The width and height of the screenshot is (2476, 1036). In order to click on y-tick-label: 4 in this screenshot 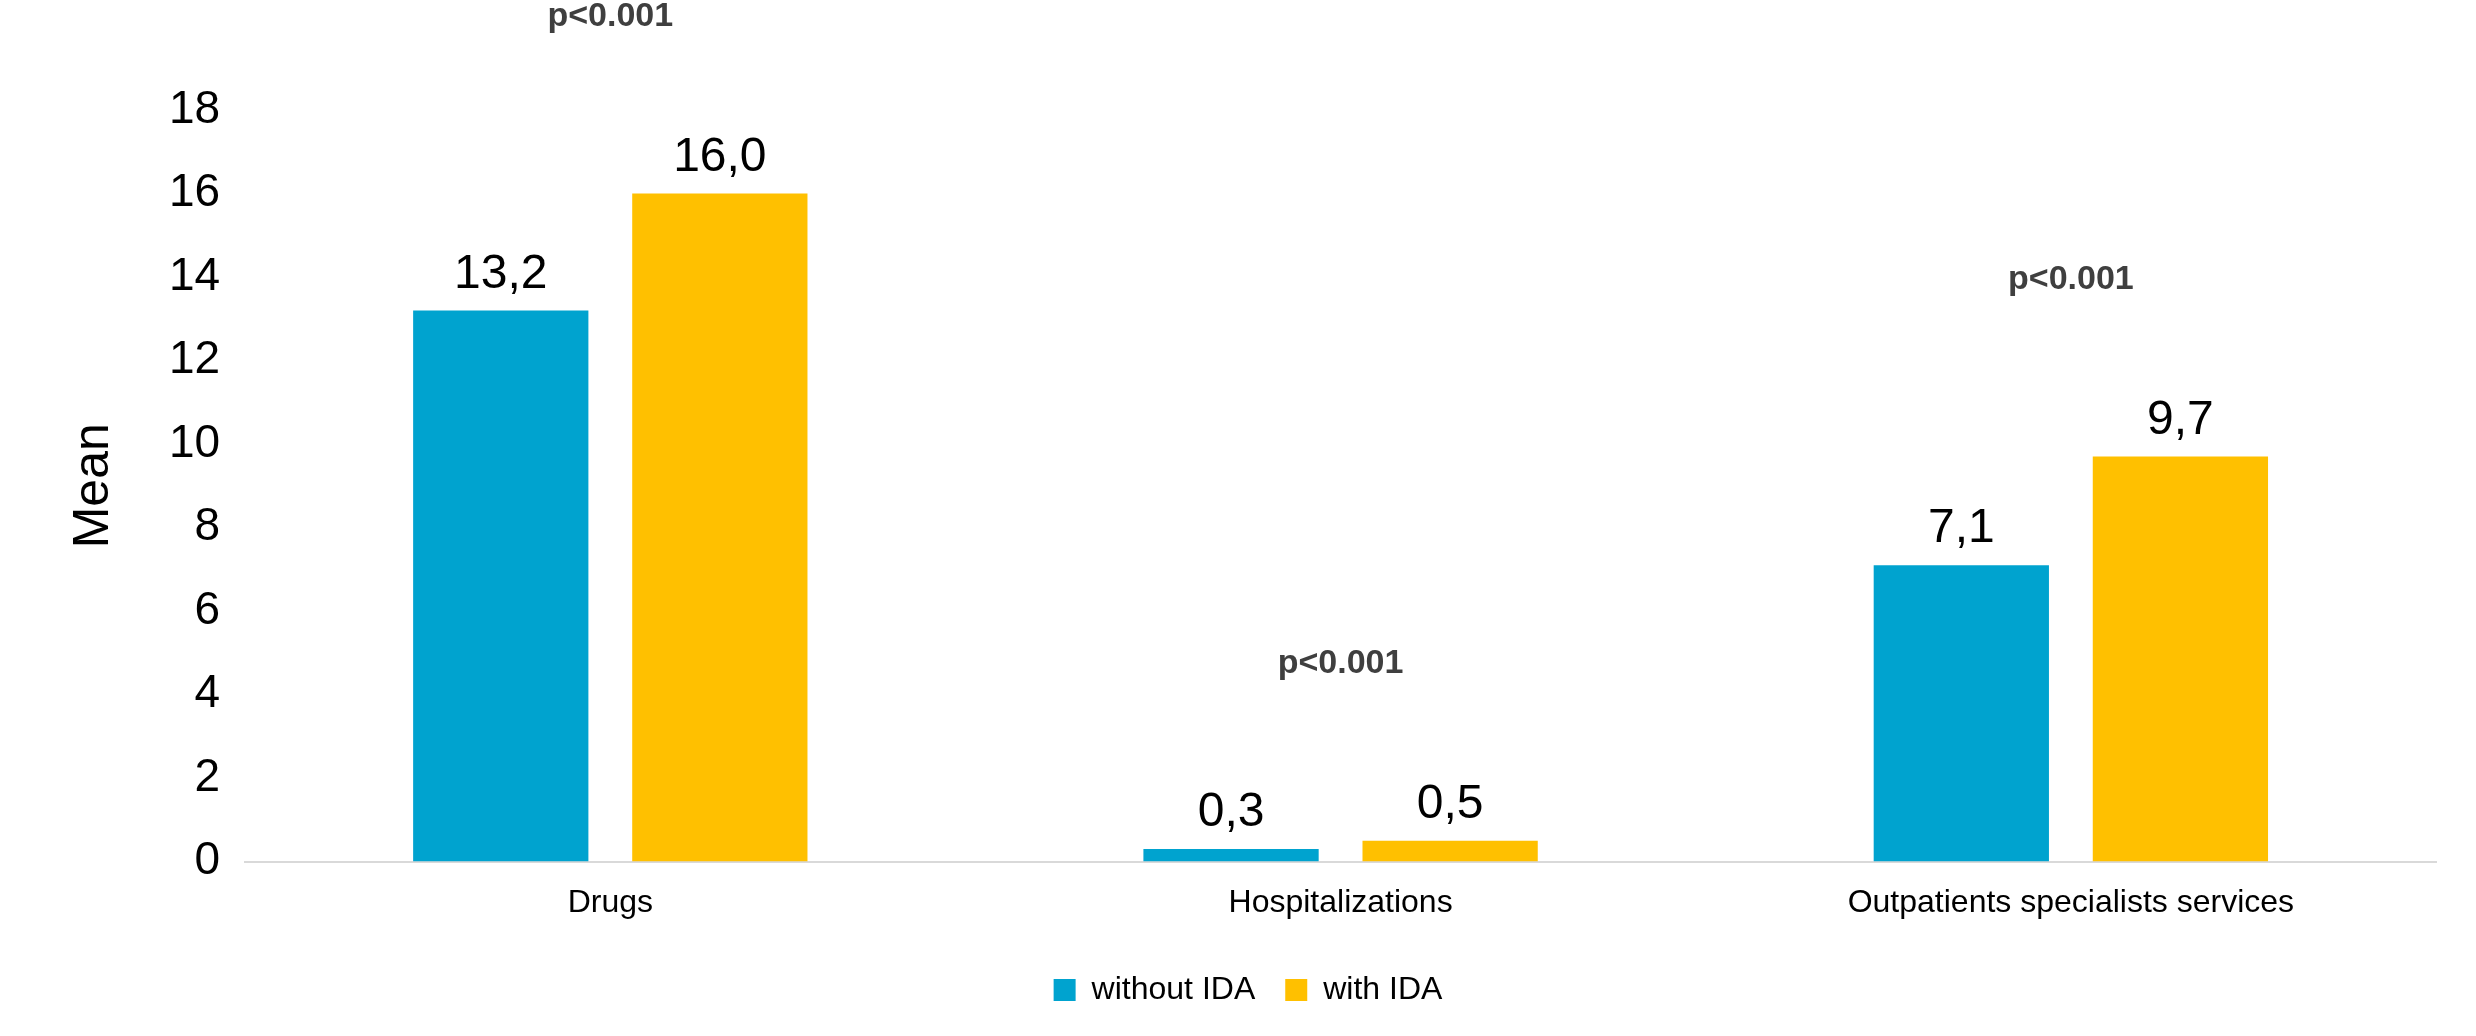, I will do `click(207, 691)`.